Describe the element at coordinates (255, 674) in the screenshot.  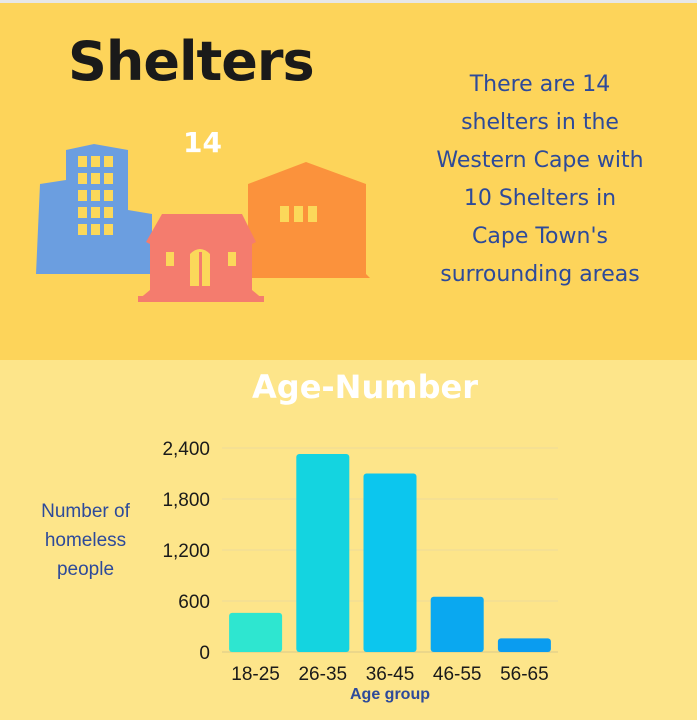
I see `x-tick-label: 18-25` at that location.